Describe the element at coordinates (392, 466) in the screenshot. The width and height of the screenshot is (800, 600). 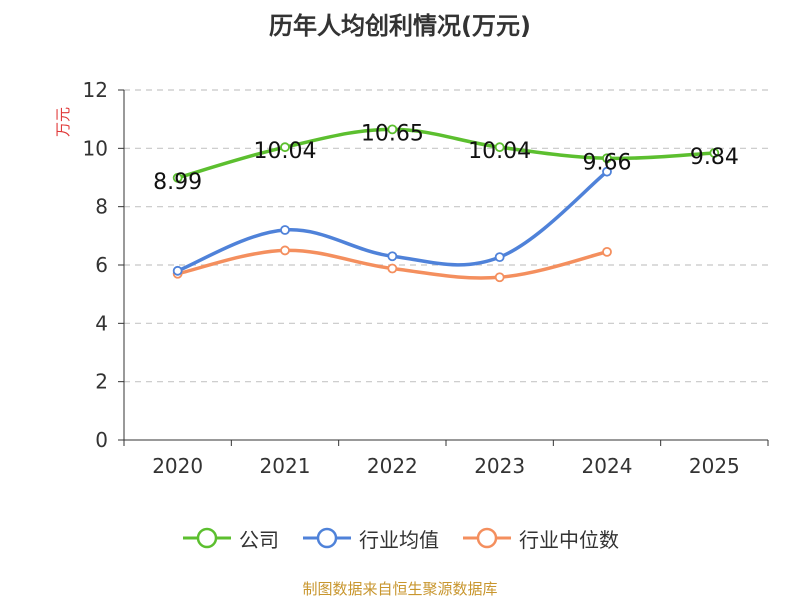
I see `x-tick-label: 2022` at that location.